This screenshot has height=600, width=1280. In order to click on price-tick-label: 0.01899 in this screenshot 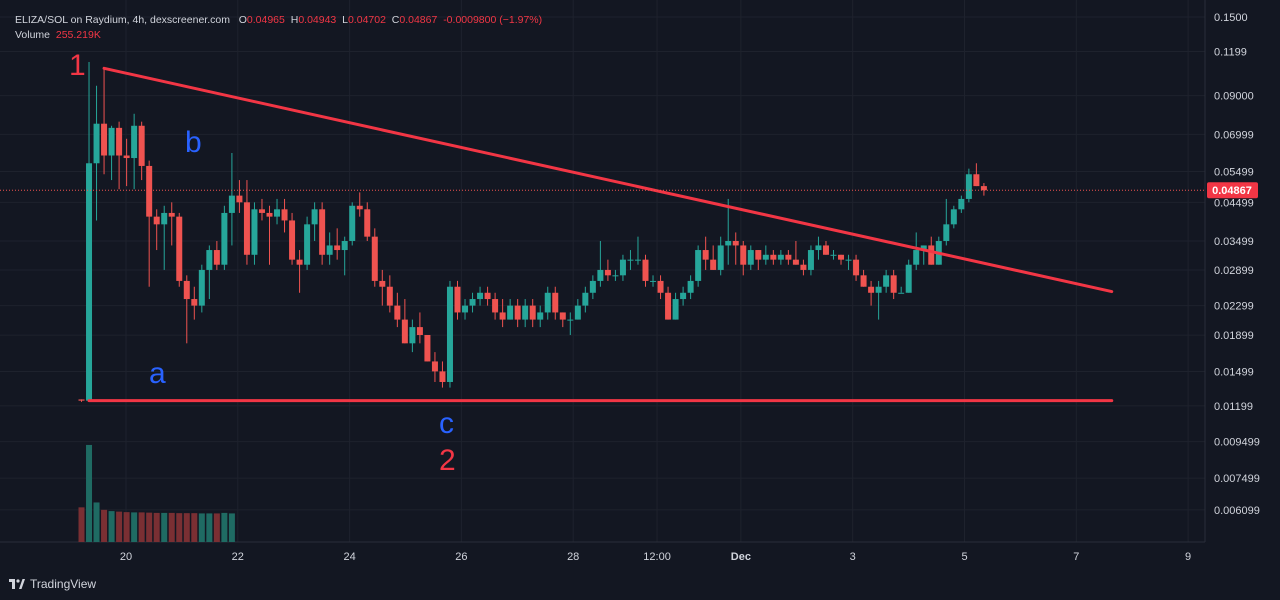, I will do `click(1234, 336)`.